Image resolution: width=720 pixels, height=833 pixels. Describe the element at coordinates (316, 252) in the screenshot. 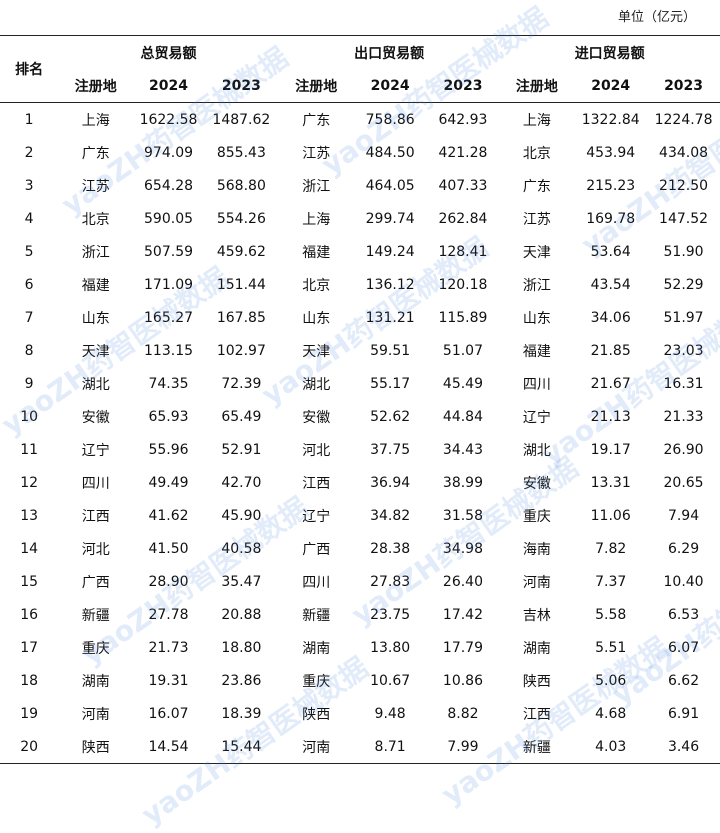

I see `export-region-cell: 福建` at that location.